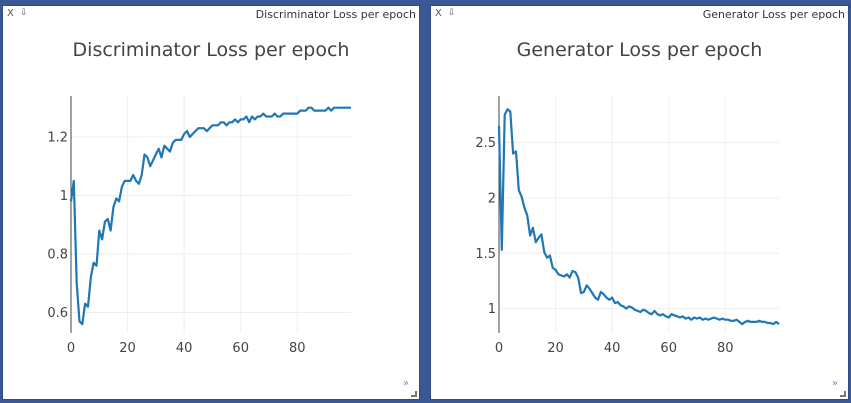  Describe the element at coordinates (485, 143) in the screenshot. I see `y-tick-label: 2.5` at that location.